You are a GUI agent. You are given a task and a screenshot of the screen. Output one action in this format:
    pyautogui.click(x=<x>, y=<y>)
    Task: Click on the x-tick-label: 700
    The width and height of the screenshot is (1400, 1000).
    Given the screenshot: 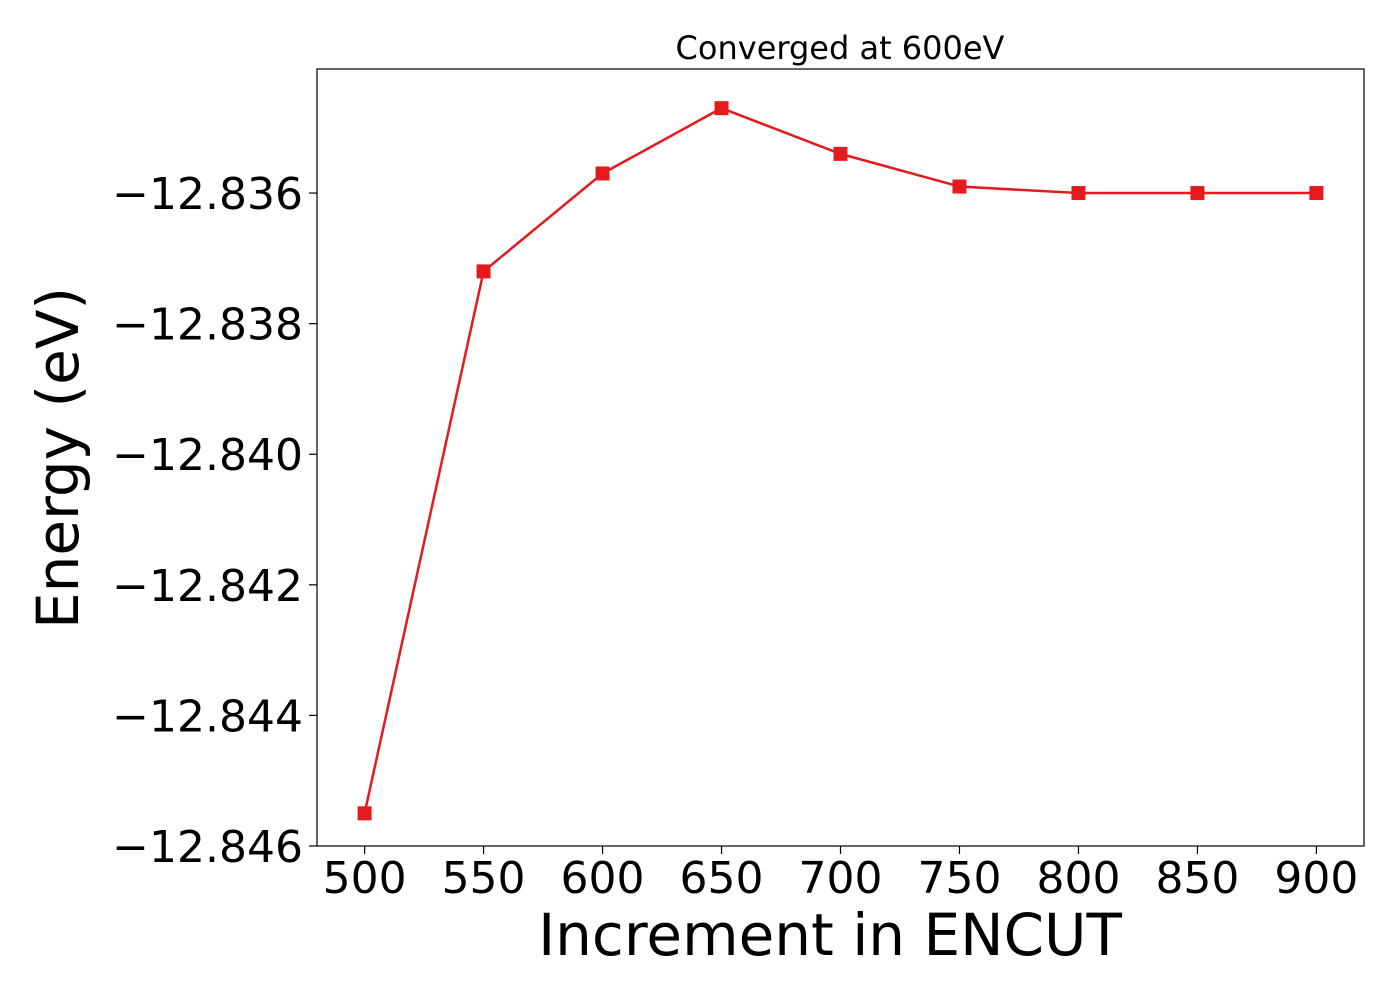 What is the action you would take?
    pyautogui.click(x=841, y=878)
    